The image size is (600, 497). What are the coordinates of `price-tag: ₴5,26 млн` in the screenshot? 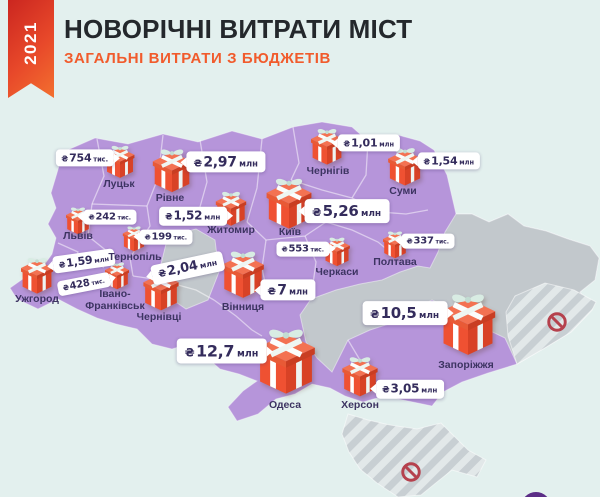 It's located at (344, 211).